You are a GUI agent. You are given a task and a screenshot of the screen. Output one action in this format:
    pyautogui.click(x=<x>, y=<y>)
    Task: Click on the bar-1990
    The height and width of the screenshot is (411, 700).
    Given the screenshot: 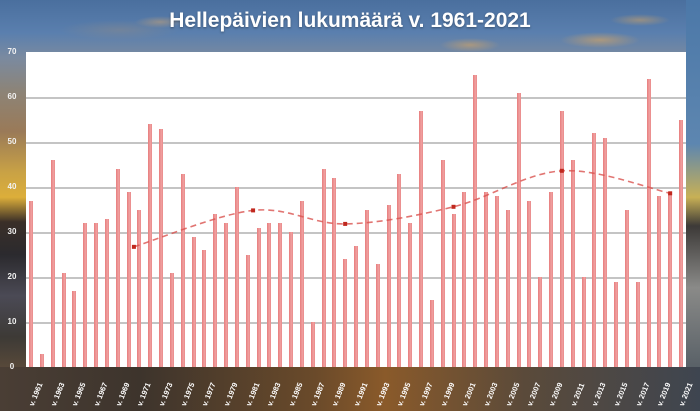 What is the action you would take?
    pyautogui.click(x=345, y=313)
    